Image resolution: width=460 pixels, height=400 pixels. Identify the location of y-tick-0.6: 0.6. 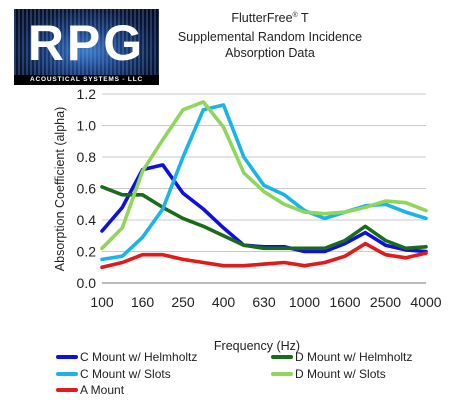
(87, 189).